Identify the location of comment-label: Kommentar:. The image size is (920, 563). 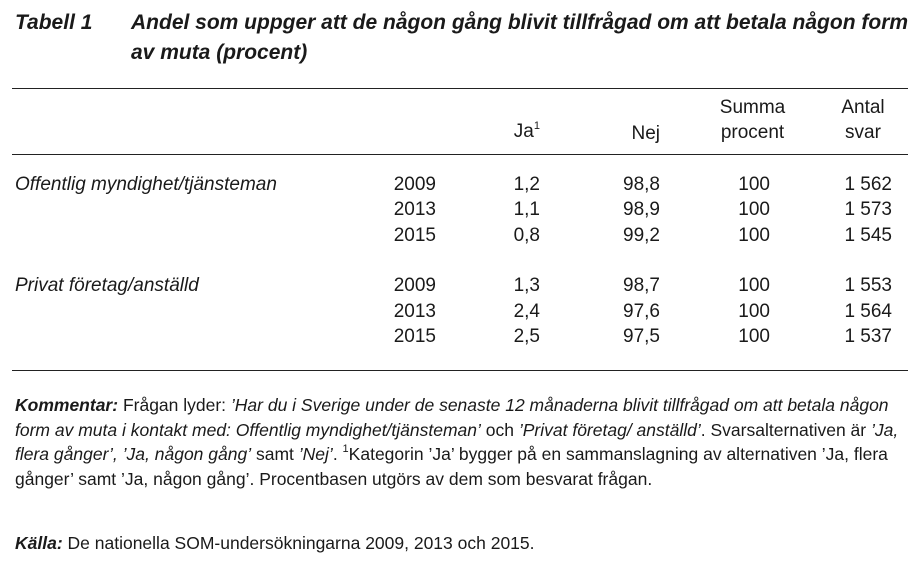
(67, 405).